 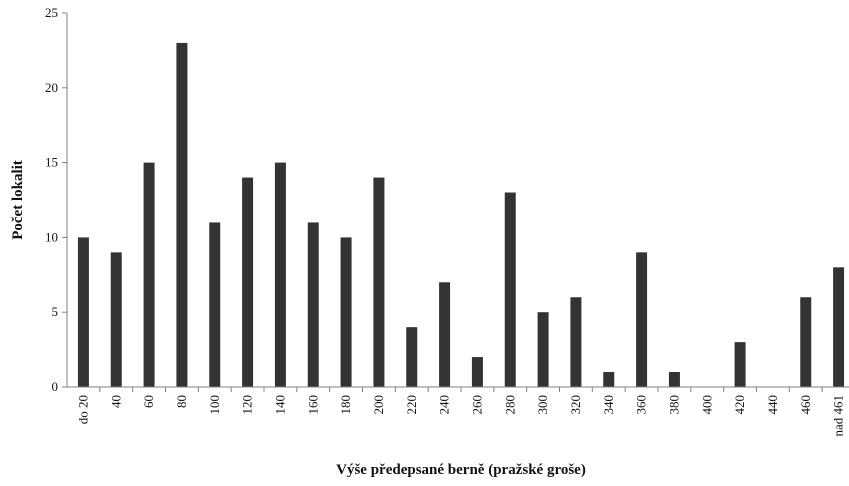 I want to click on y-axis-ticks: 0 5 10 15 20 25, so click(x=56, y=199).